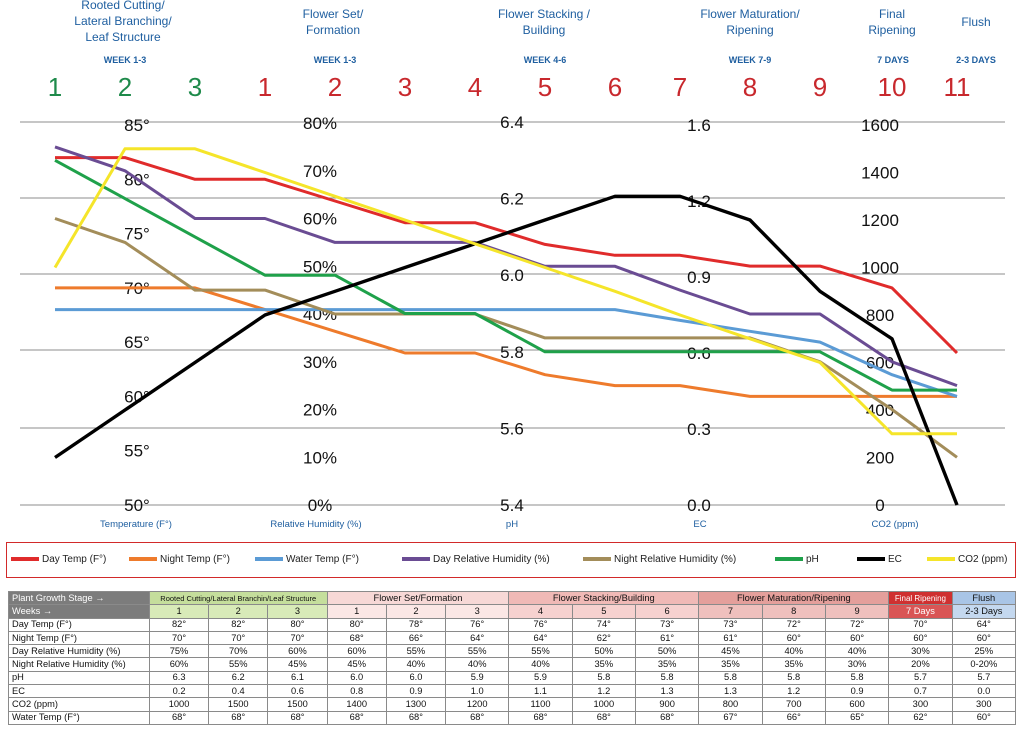  I want to click on table-cell: 66°, so click(416, 638).